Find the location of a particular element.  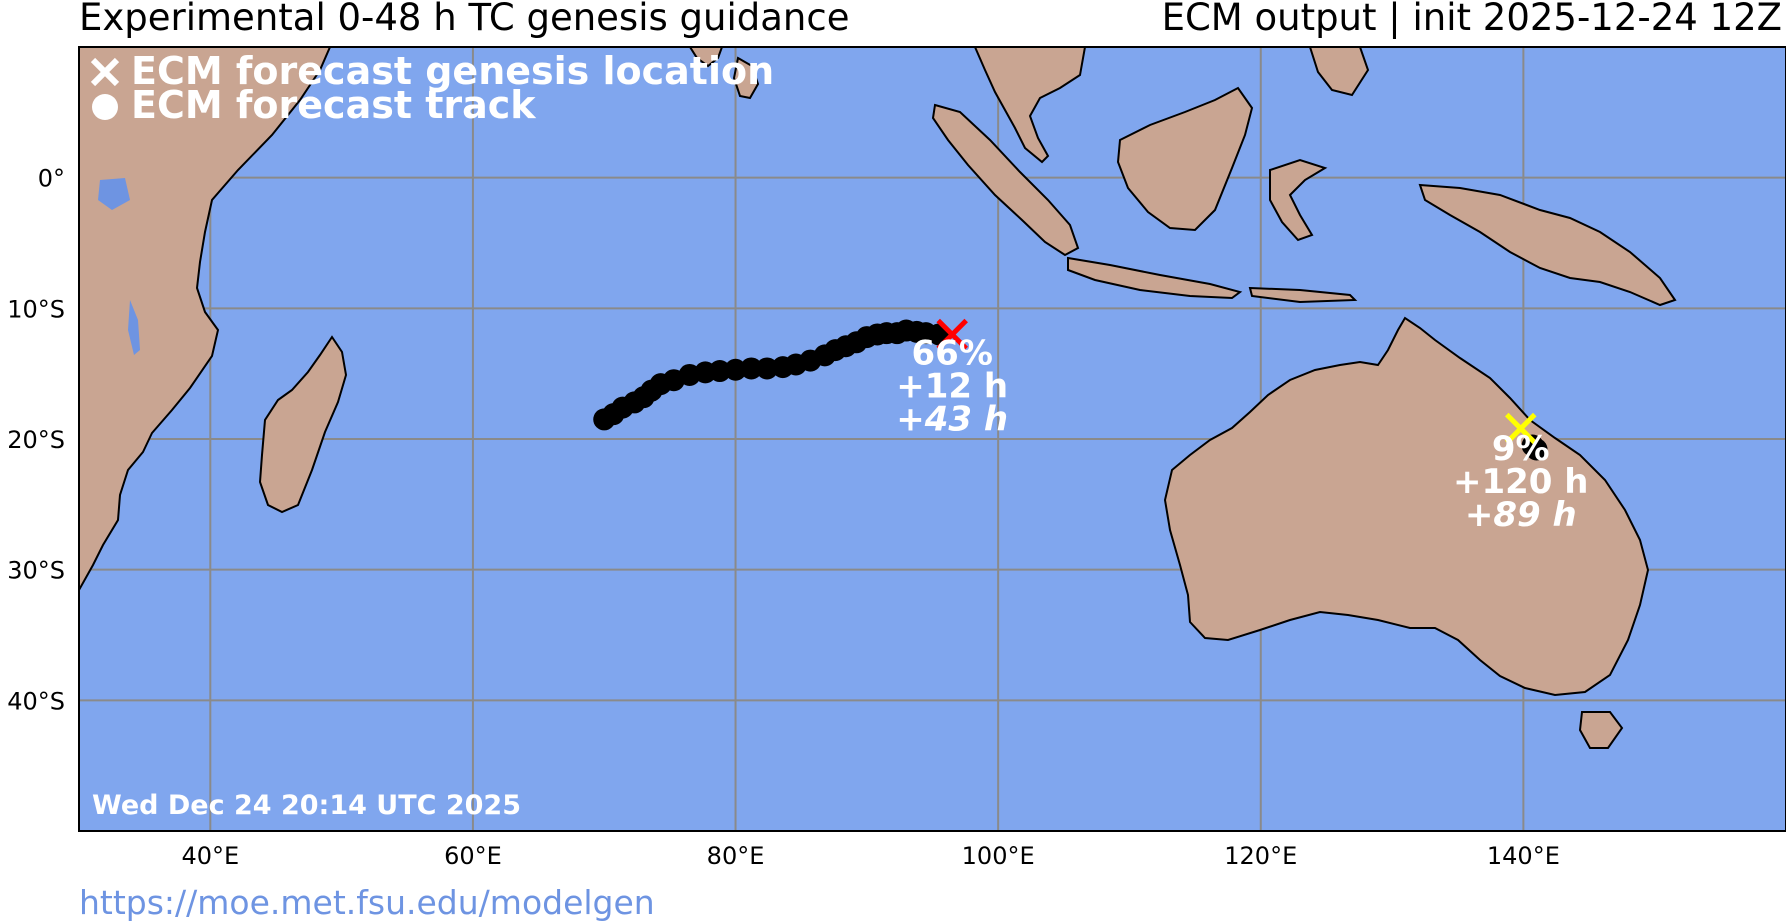

legend-genesis-label: ECM forecast genesis location is located at coordinates (452, 71).